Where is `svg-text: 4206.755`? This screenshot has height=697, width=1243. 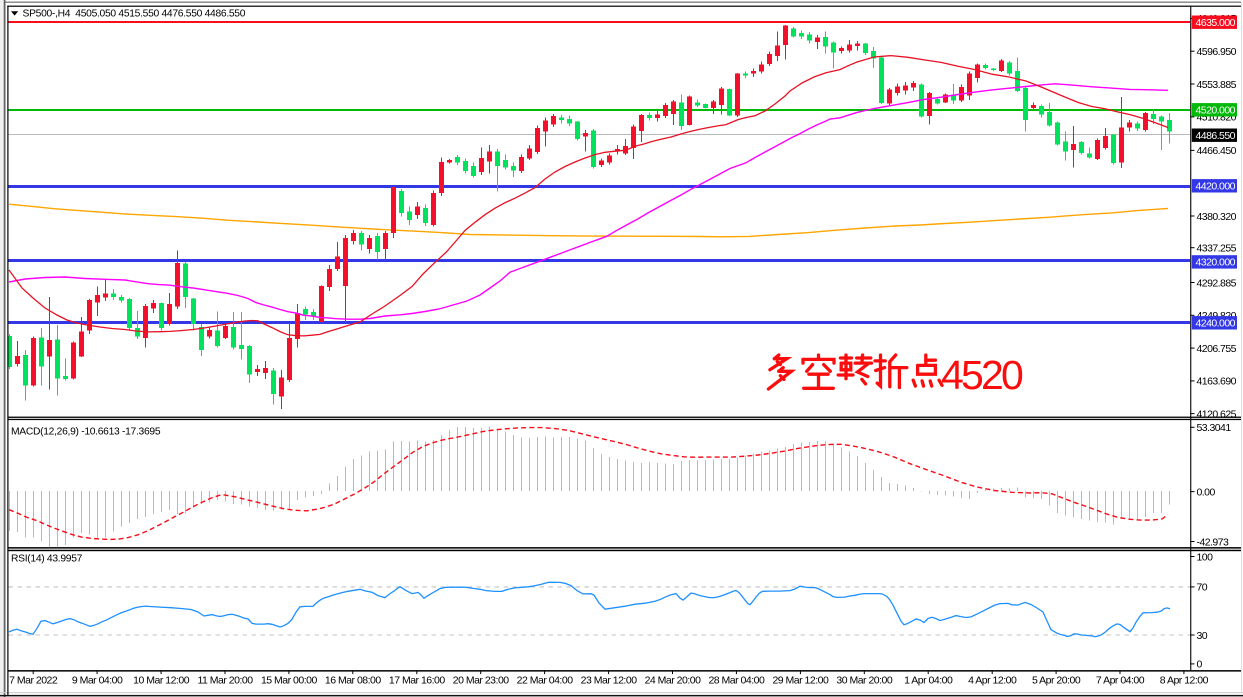 svg-text: 4206.755 is located at coordinates (1217, 349).